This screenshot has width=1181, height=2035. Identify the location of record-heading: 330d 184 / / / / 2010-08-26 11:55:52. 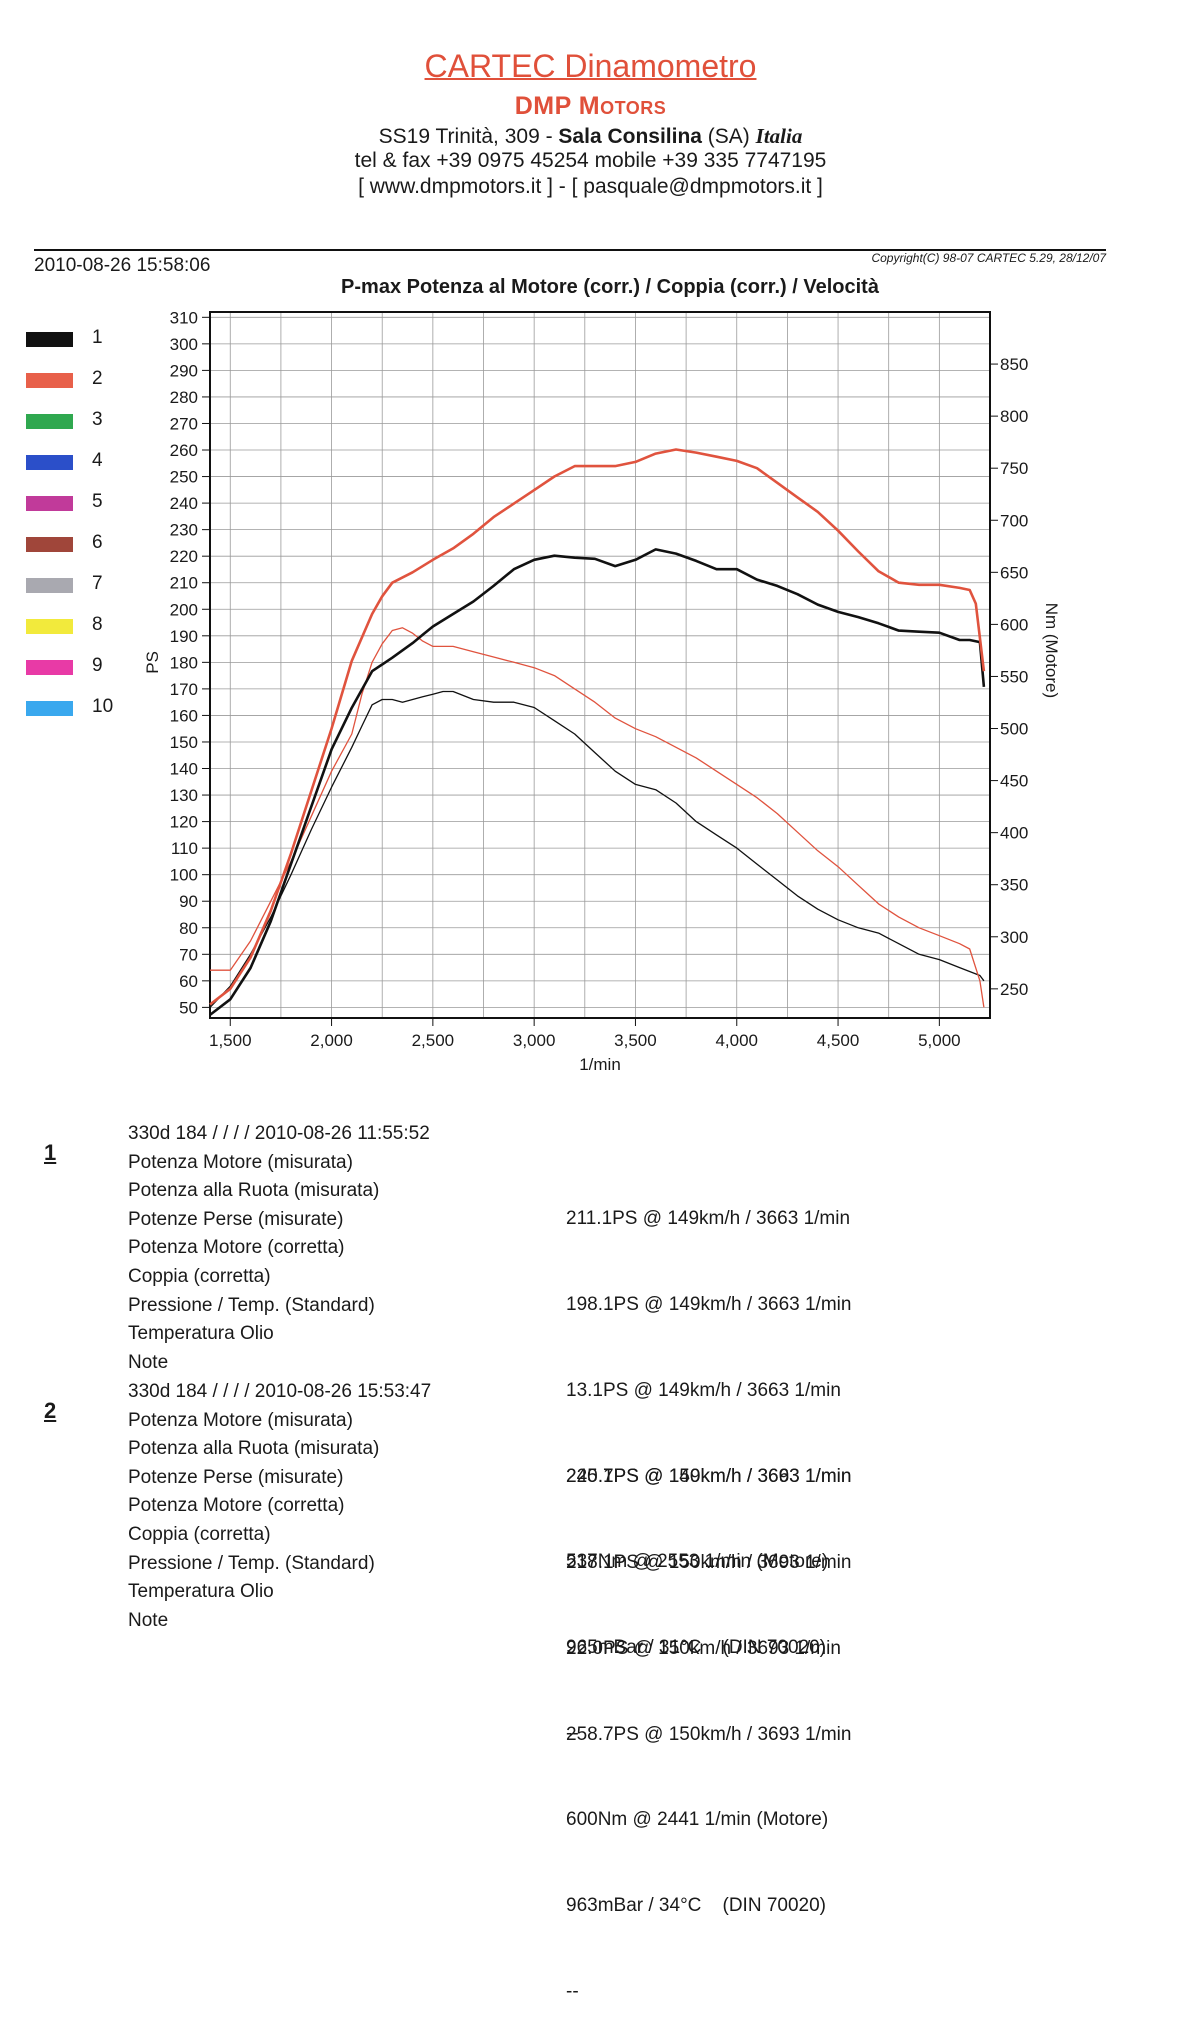
(279, 1133).